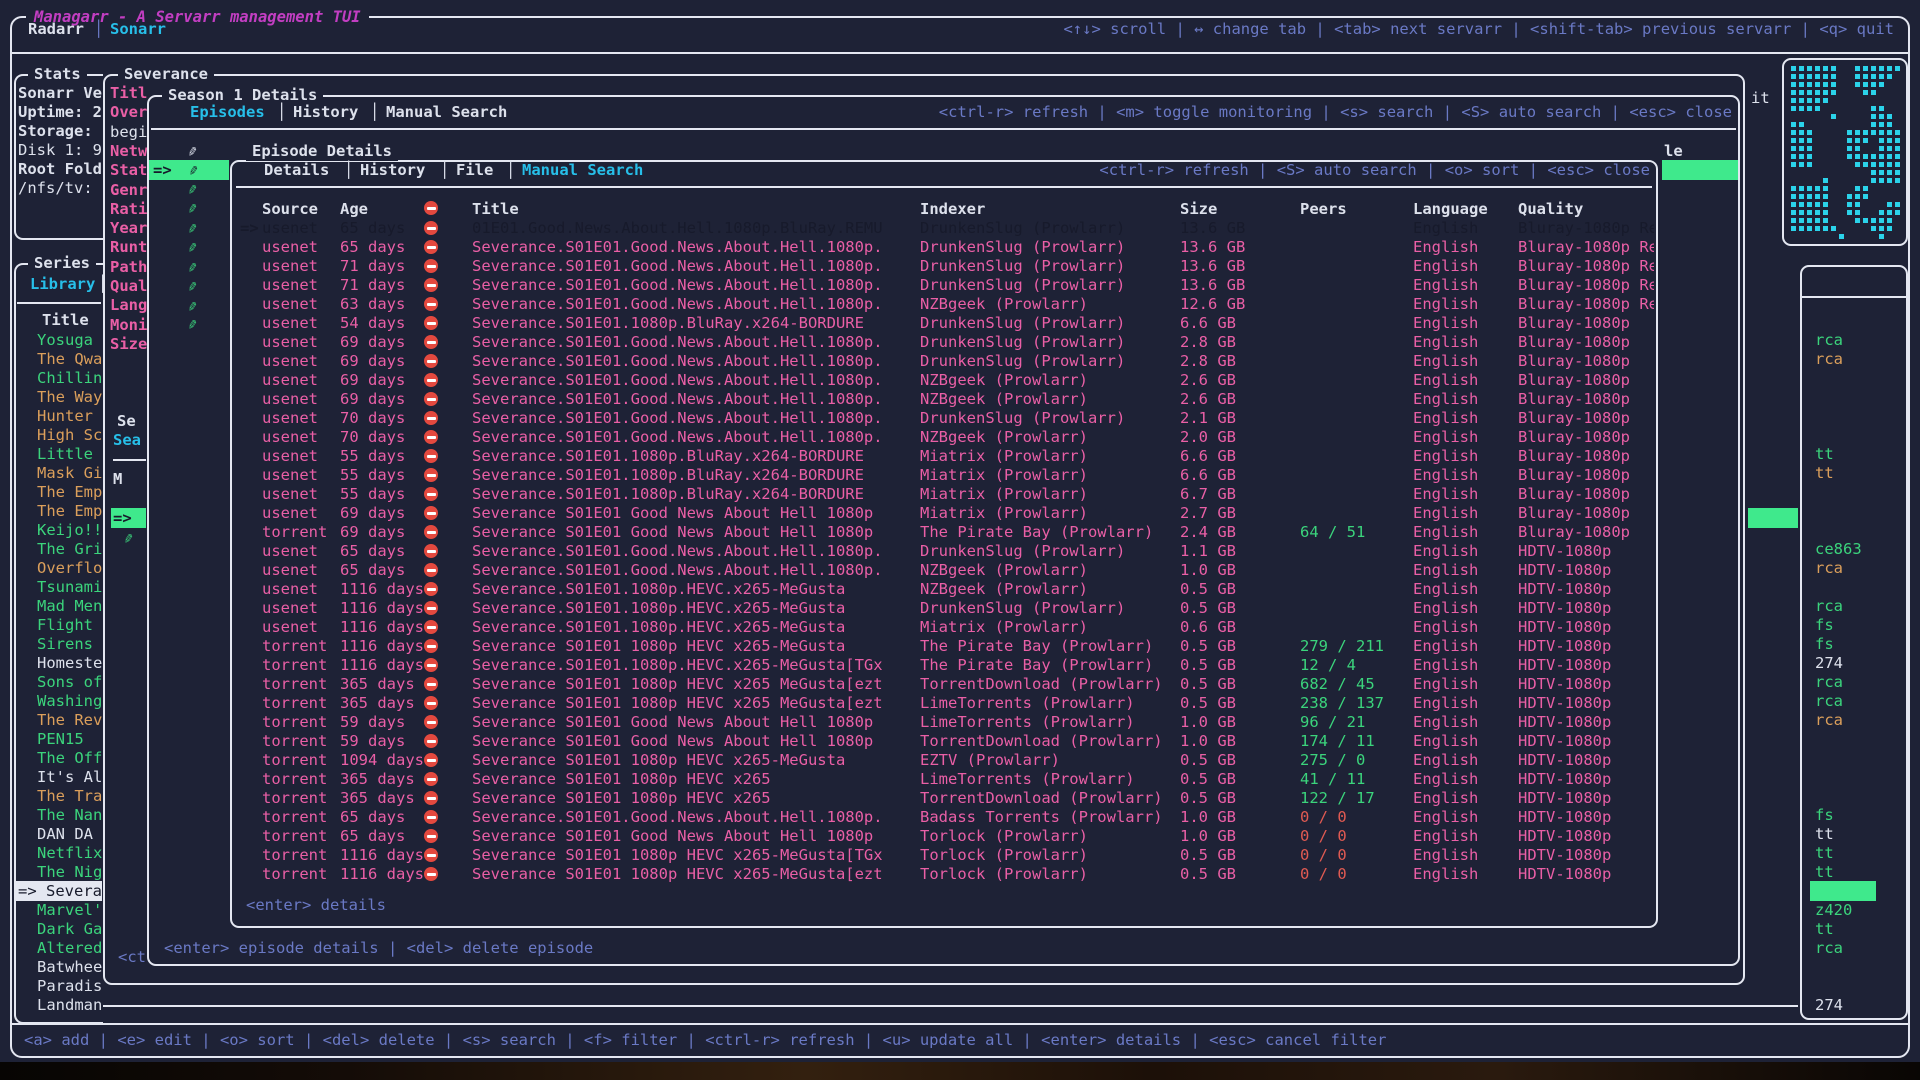 This screenshot has width=1920, height=1080. I want to click on series-item: Dark Ga, so click(69, 929).